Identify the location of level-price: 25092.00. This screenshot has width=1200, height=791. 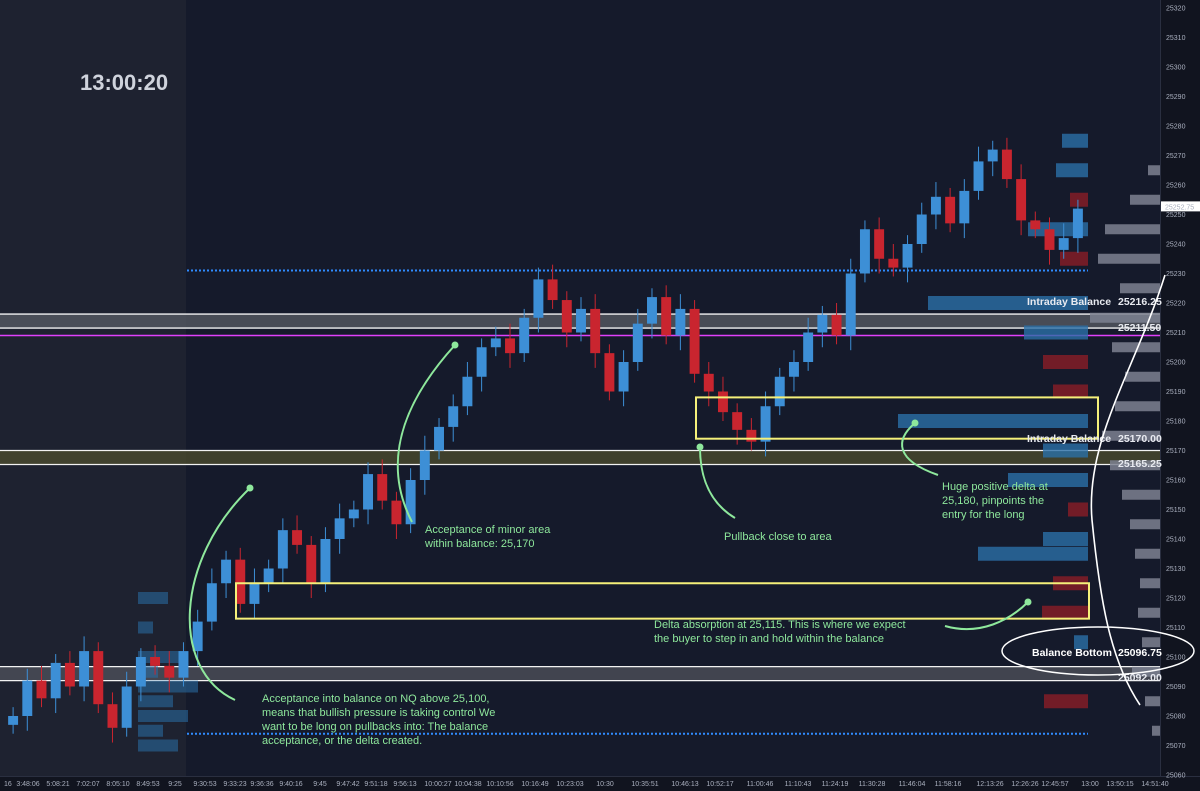
(1140, 678).